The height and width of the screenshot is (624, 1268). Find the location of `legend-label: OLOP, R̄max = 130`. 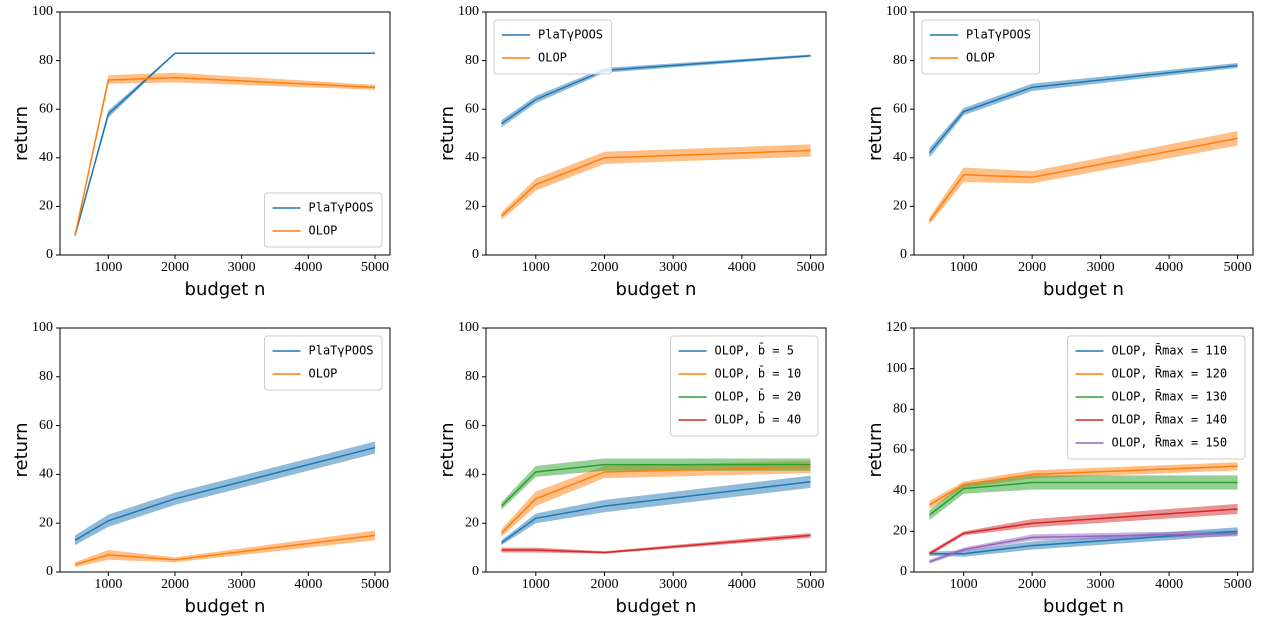

legend-label: OLOP, R̄max = 130 is located at coordinates (1170, 396).